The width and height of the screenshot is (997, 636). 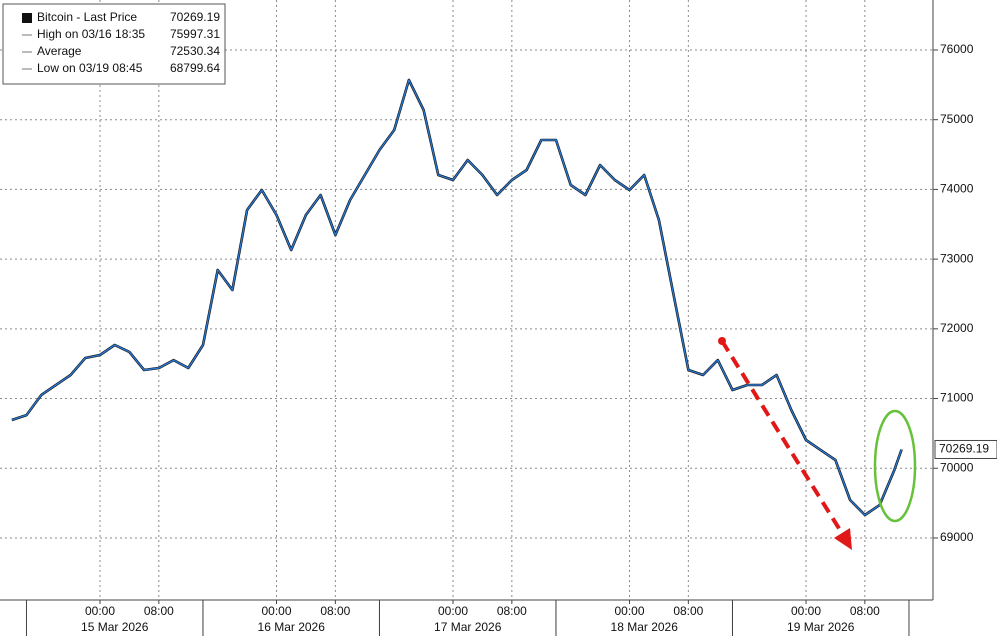 What do you see at coordinates (90, 68) in the screenshot?
I see `legend-label: Low on 03/19 08:45` at bounding box center [90, 68].